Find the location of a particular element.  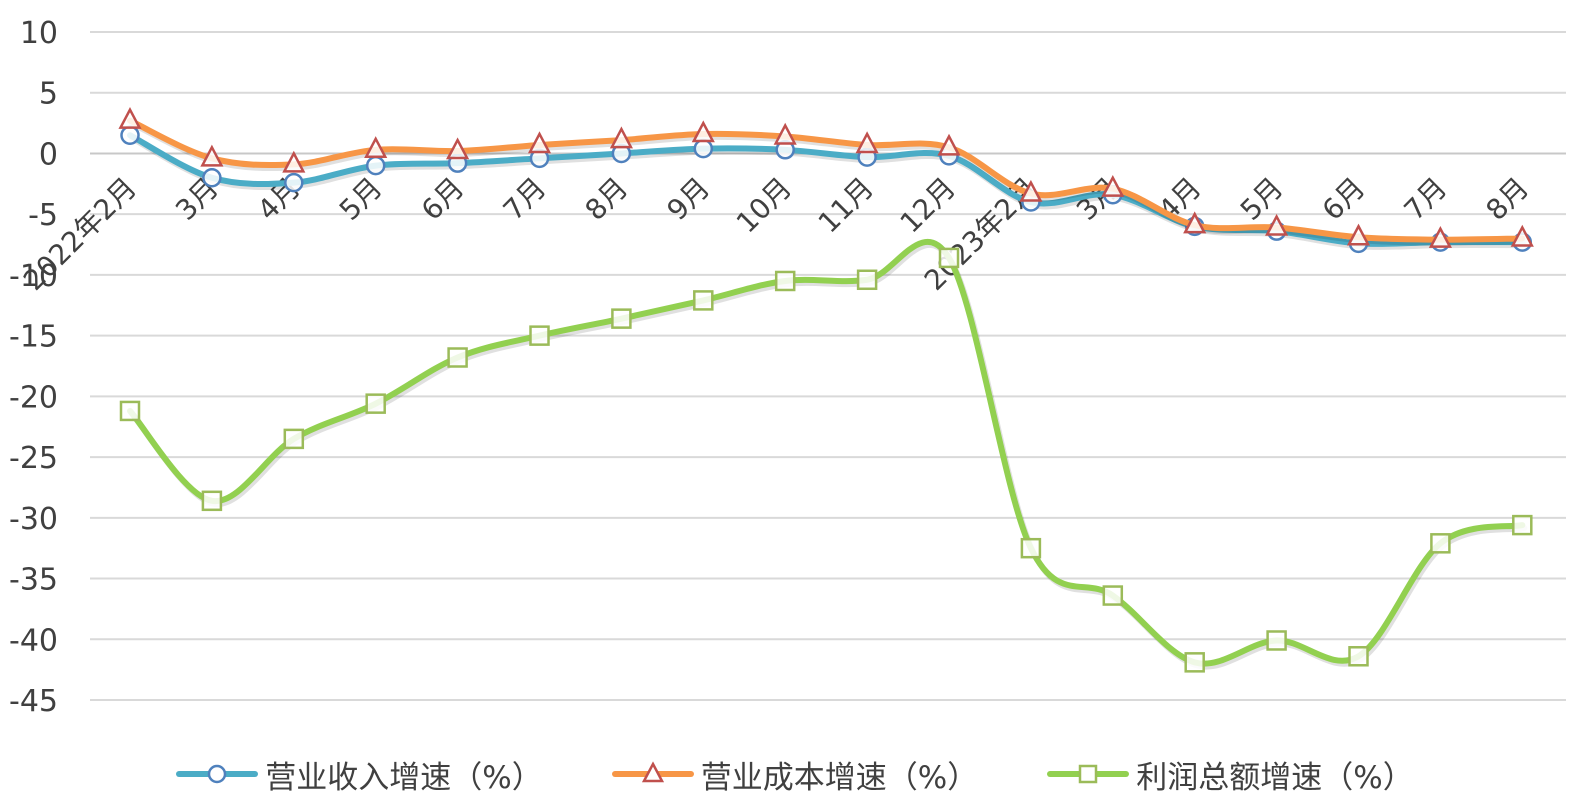

legend-marker-circle-icon is located at coordinates (217, 774).